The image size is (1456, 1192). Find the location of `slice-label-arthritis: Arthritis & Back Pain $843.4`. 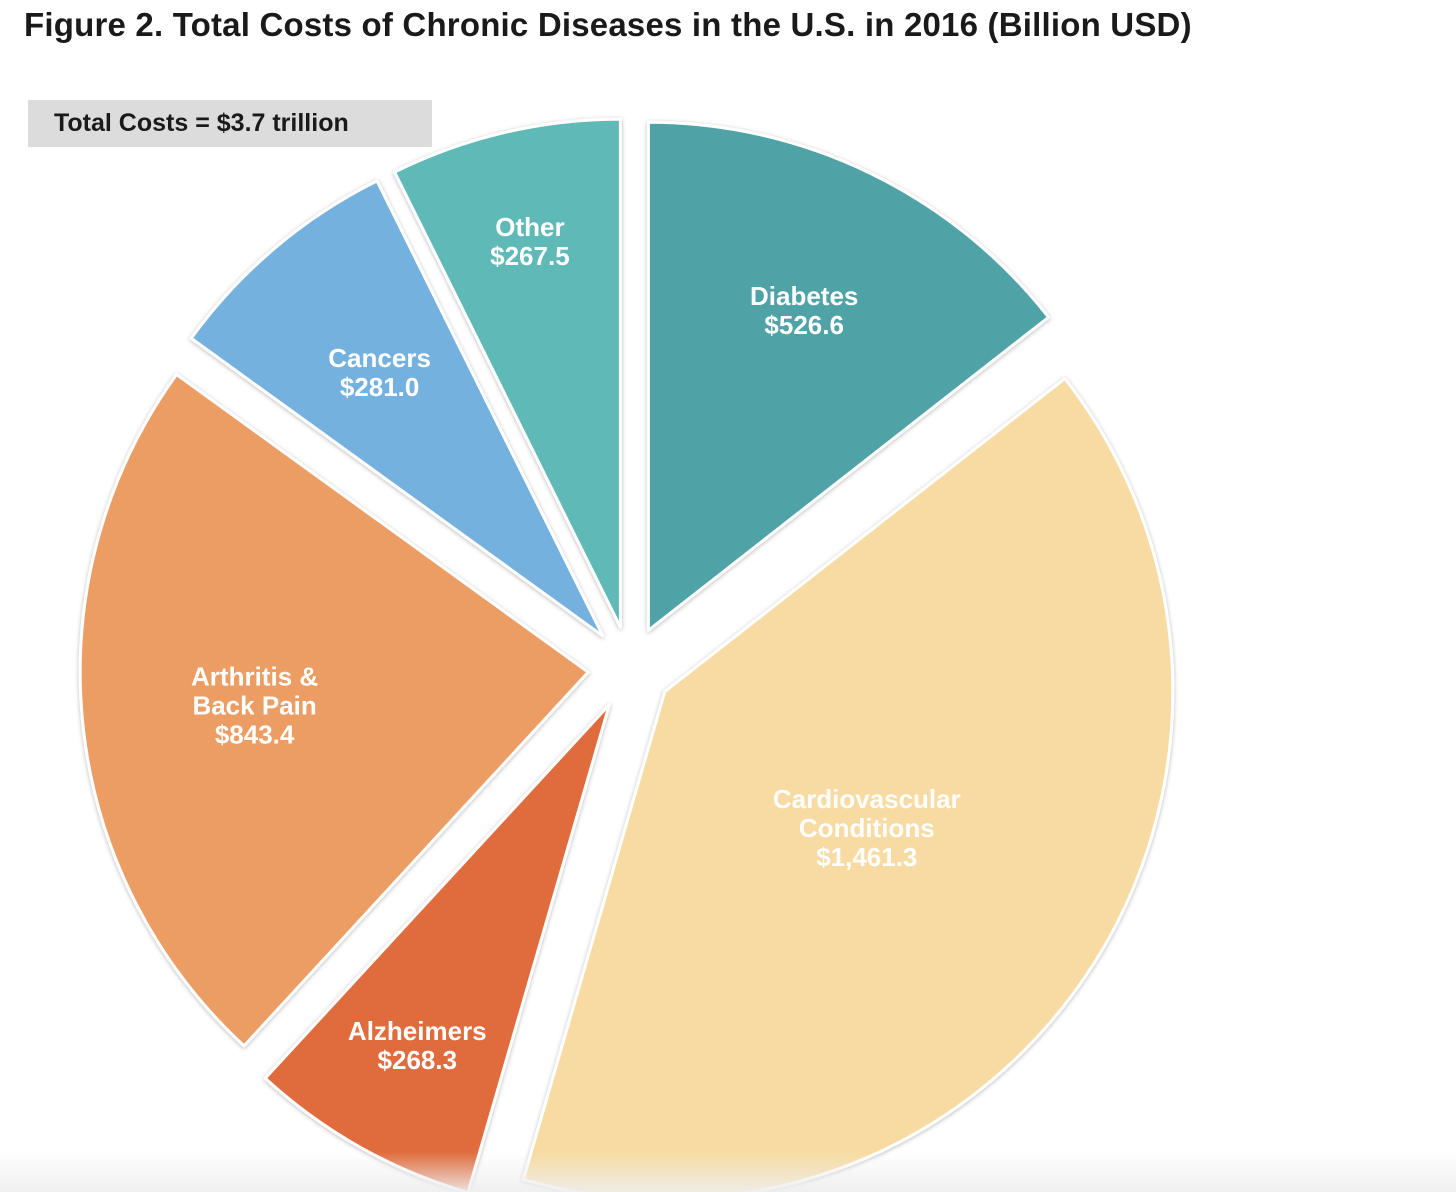

slice-label-arthritis: Arthritis & Back Pain $843.4 is located at coordinates (254, 706).